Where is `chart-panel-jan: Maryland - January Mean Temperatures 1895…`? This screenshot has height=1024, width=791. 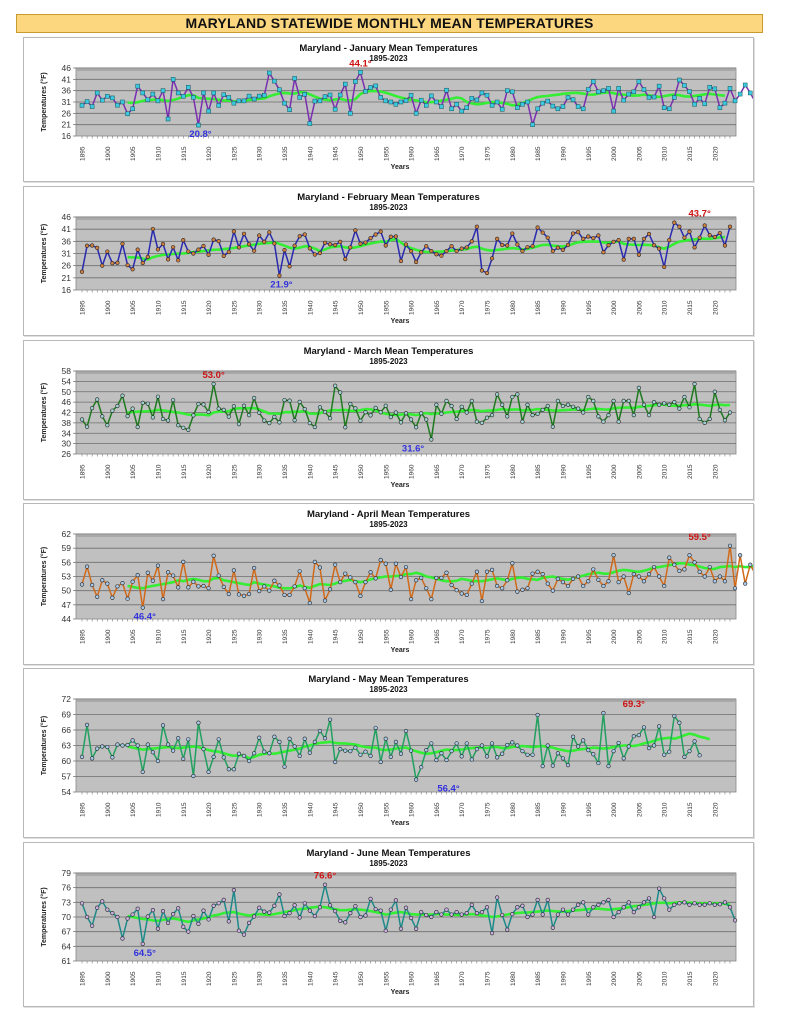
chart-panel-jan: Maryland - January Mean Temperatures 1895… is located at coordinates (388, 109).